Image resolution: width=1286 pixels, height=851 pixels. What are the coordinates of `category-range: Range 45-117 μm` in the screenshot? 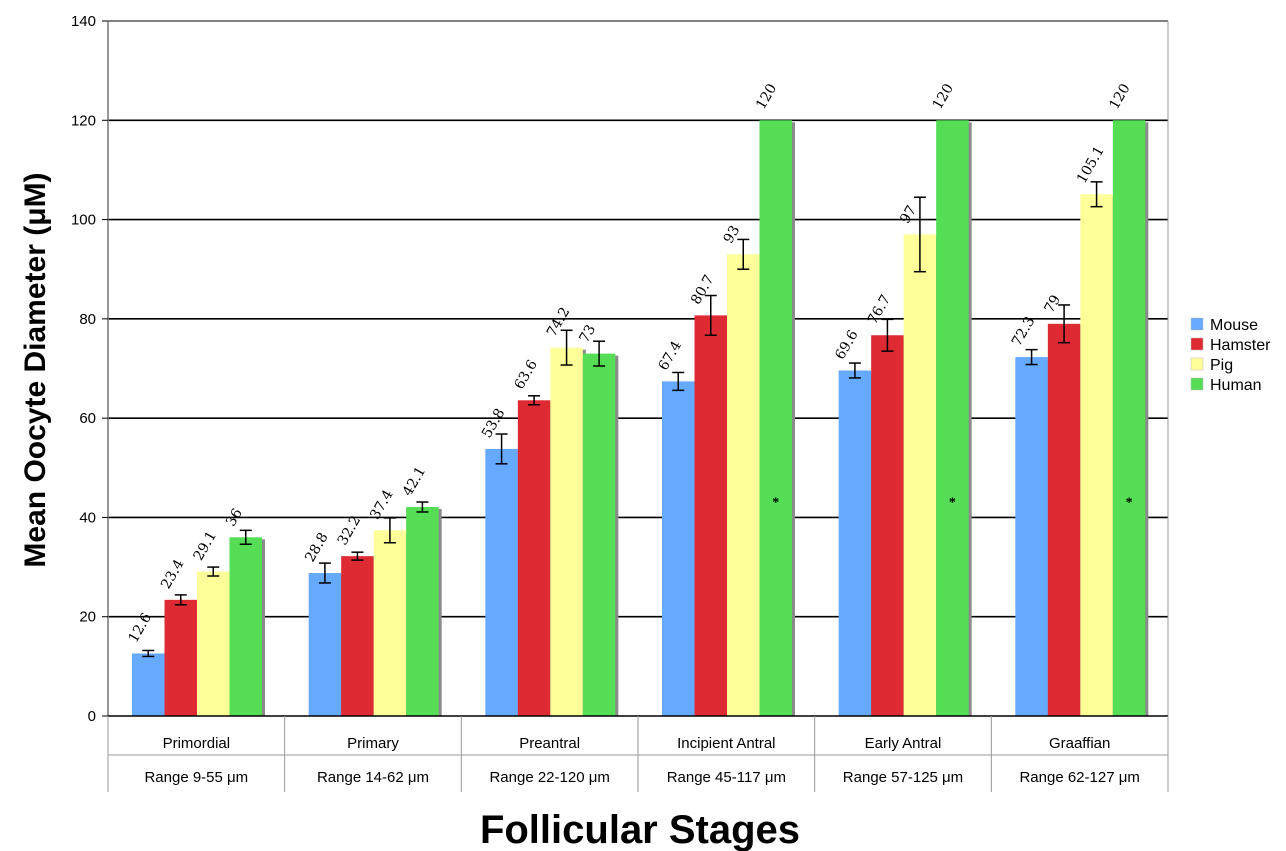 It's located at (726, 777).